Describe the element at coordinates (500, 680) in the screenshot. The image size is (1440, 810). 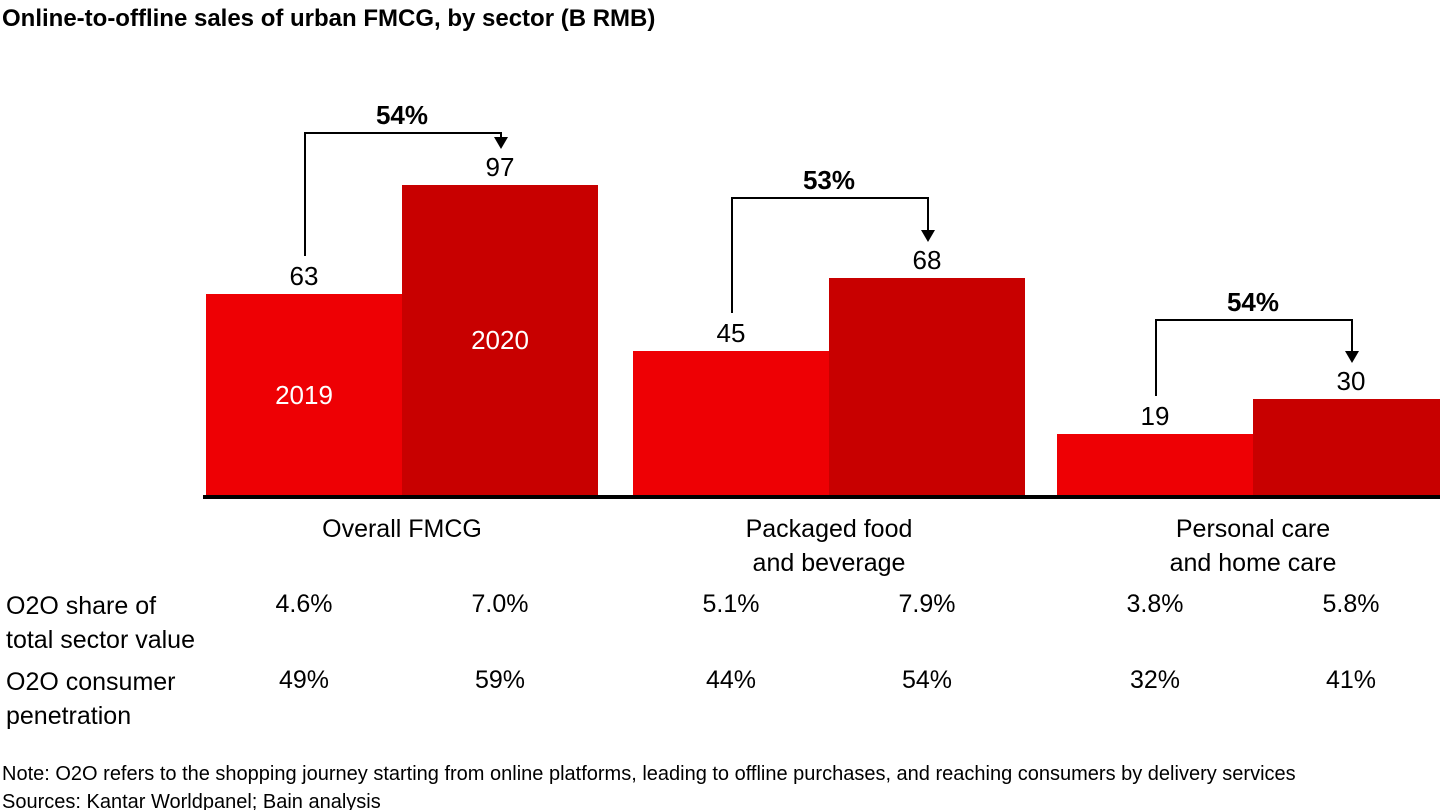
I see `table-cell: 59%` at that location.